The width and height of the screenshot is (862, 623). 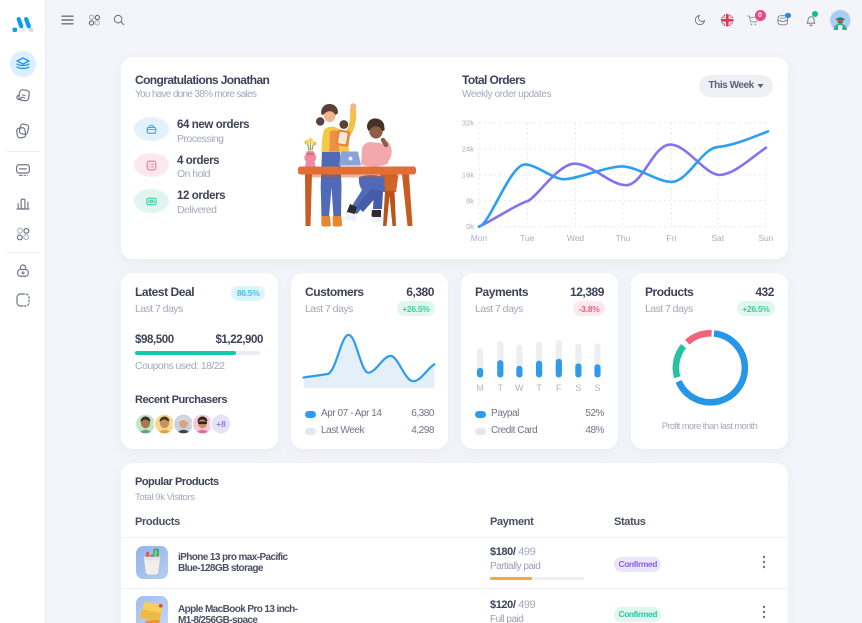 I want to click on svg-text: 24k, so click(x=468, y=149).